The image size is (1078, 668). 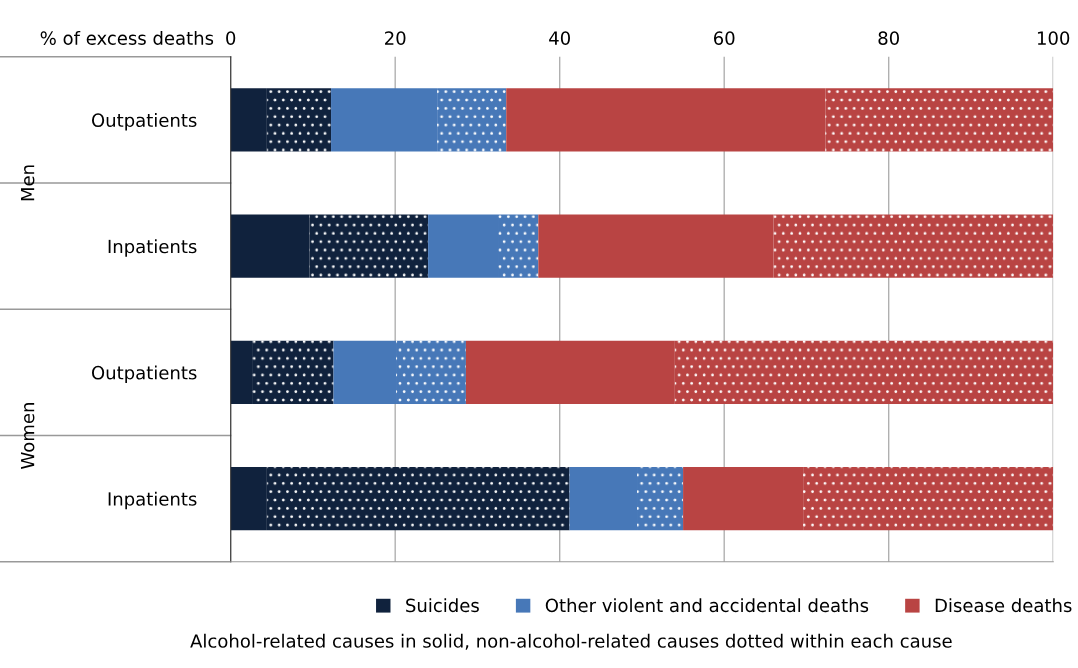 What do you see at coordinates (27, 436) in the screenshot?
I see `text: Women` at bounding box center [27, 436].